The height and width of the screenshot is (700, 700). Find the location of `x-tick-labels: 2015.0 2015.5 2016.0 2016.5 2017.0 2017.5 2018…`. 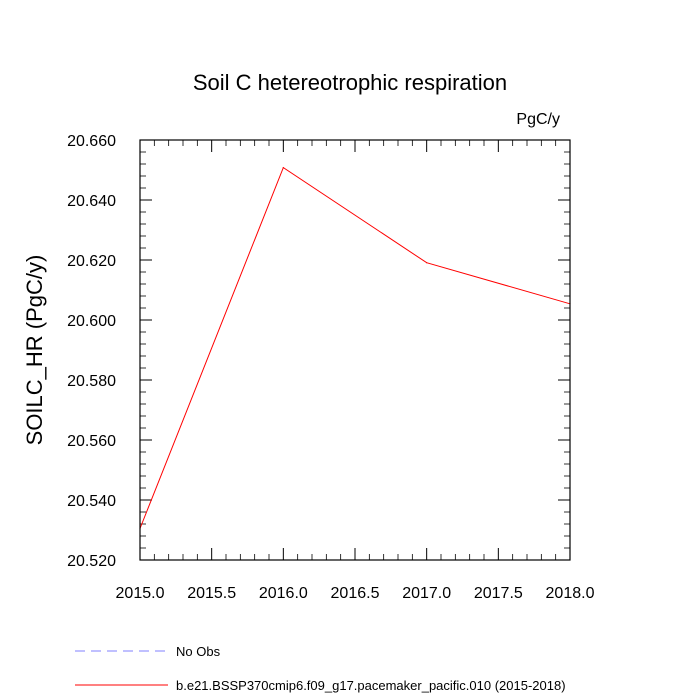

x-tick-labels: 2015.0 2015.5 2016.0 2016.5 2017.0 2017.5 2018… is located at coordinates (355, 593).